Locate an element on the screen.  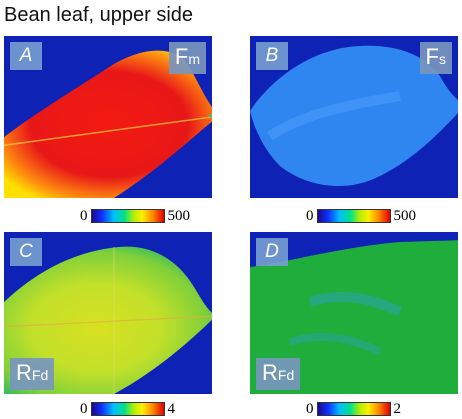
panel-letter-b: B is located at coordinates (272, 56).